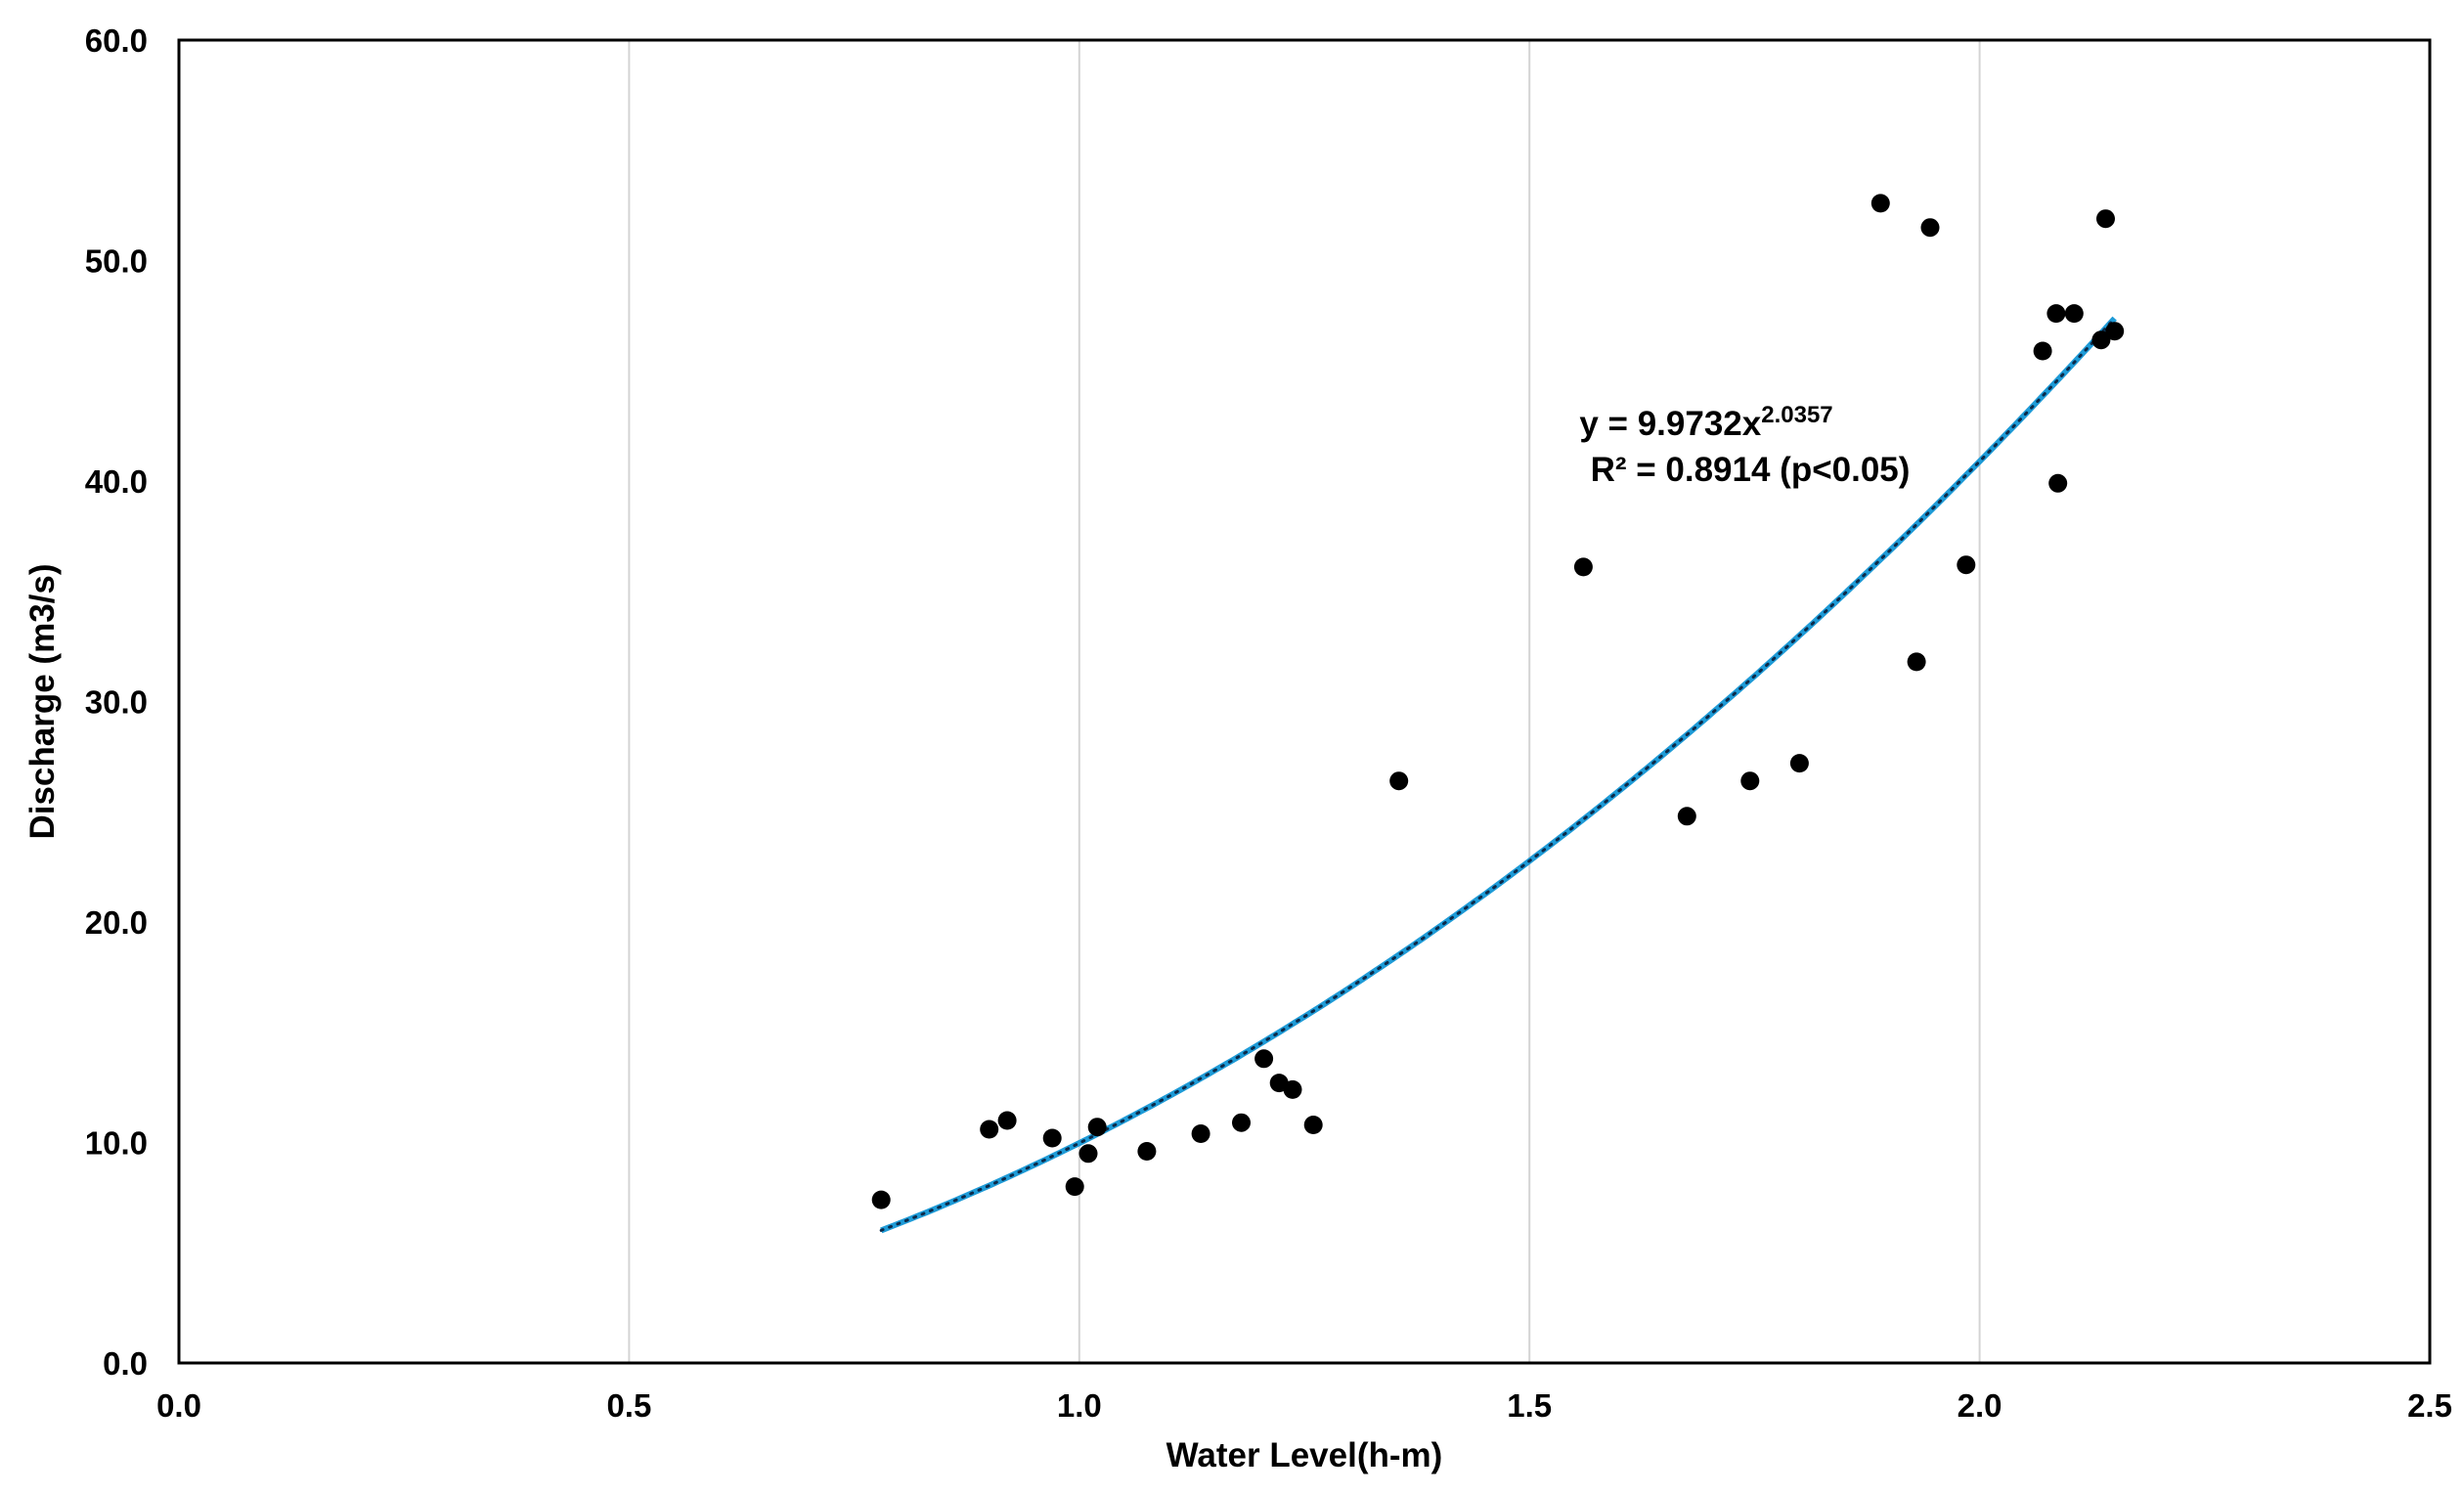  Describe the element at coordinates (1670, 424) in the screenshot. I see `equation-base: y = 9.9732x` at that location.